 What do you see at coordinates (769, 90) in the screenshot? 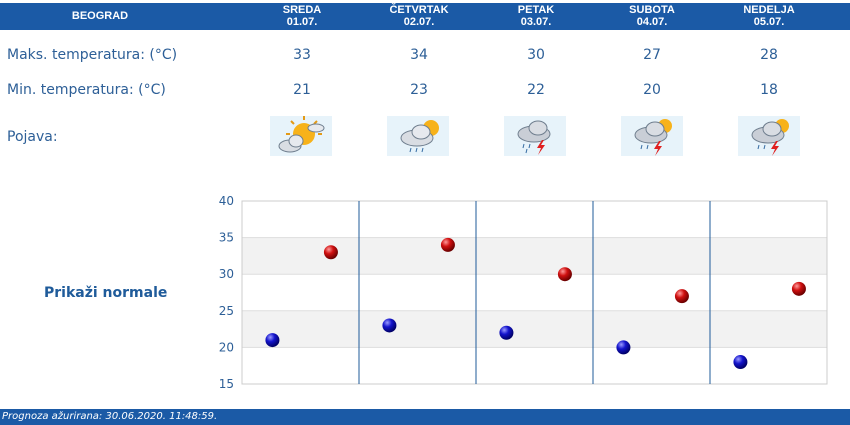
I see `min-temp-value: 18` at bounding box center [769, 90].